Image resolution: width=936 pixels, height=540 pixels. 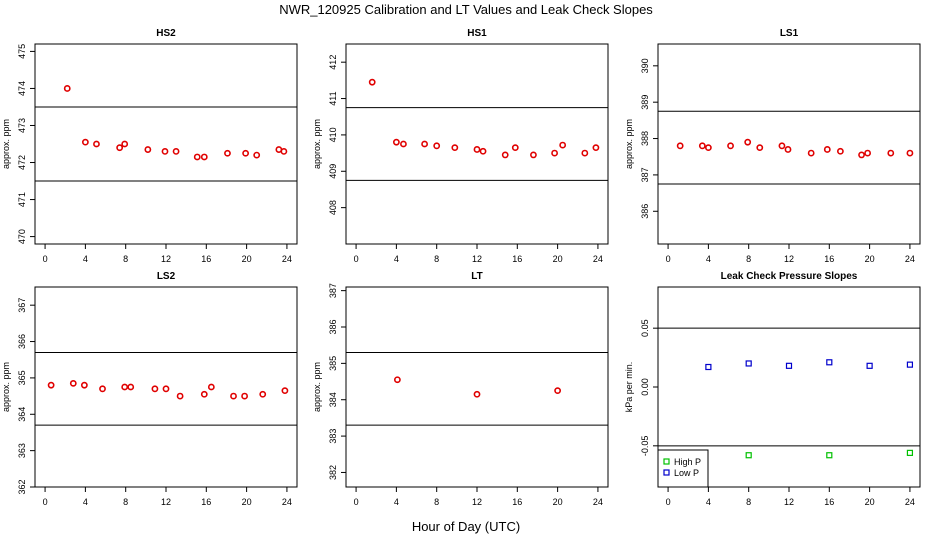 What do you see at coordinates (22, 377) in the screenshot?
I see `y-tick-label: 365` at bounding box center [22, 377].